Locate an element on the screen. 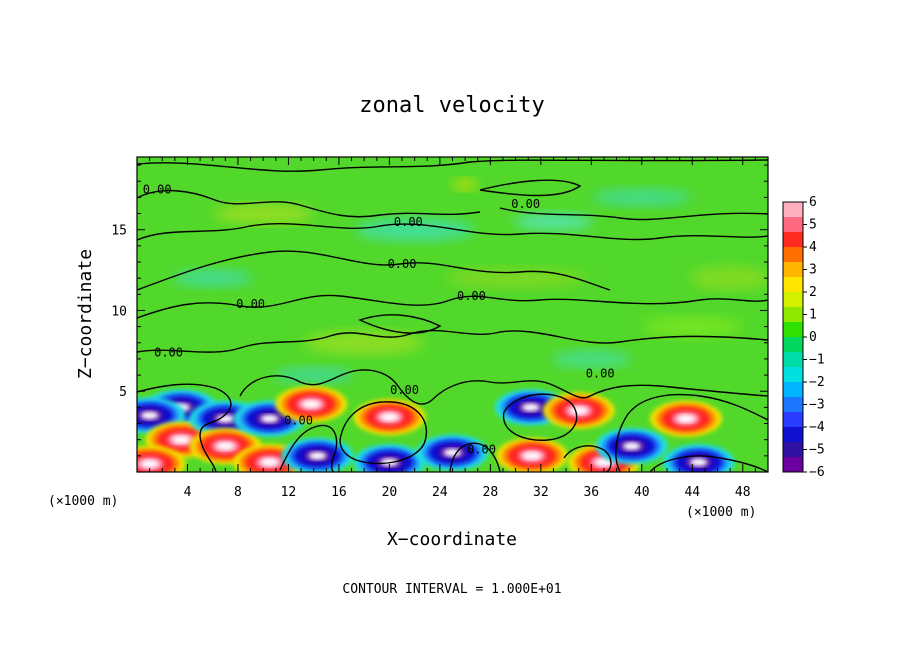 The image size is (904, 654). x-tick-label: 24 is located at coordinates (440, 492).